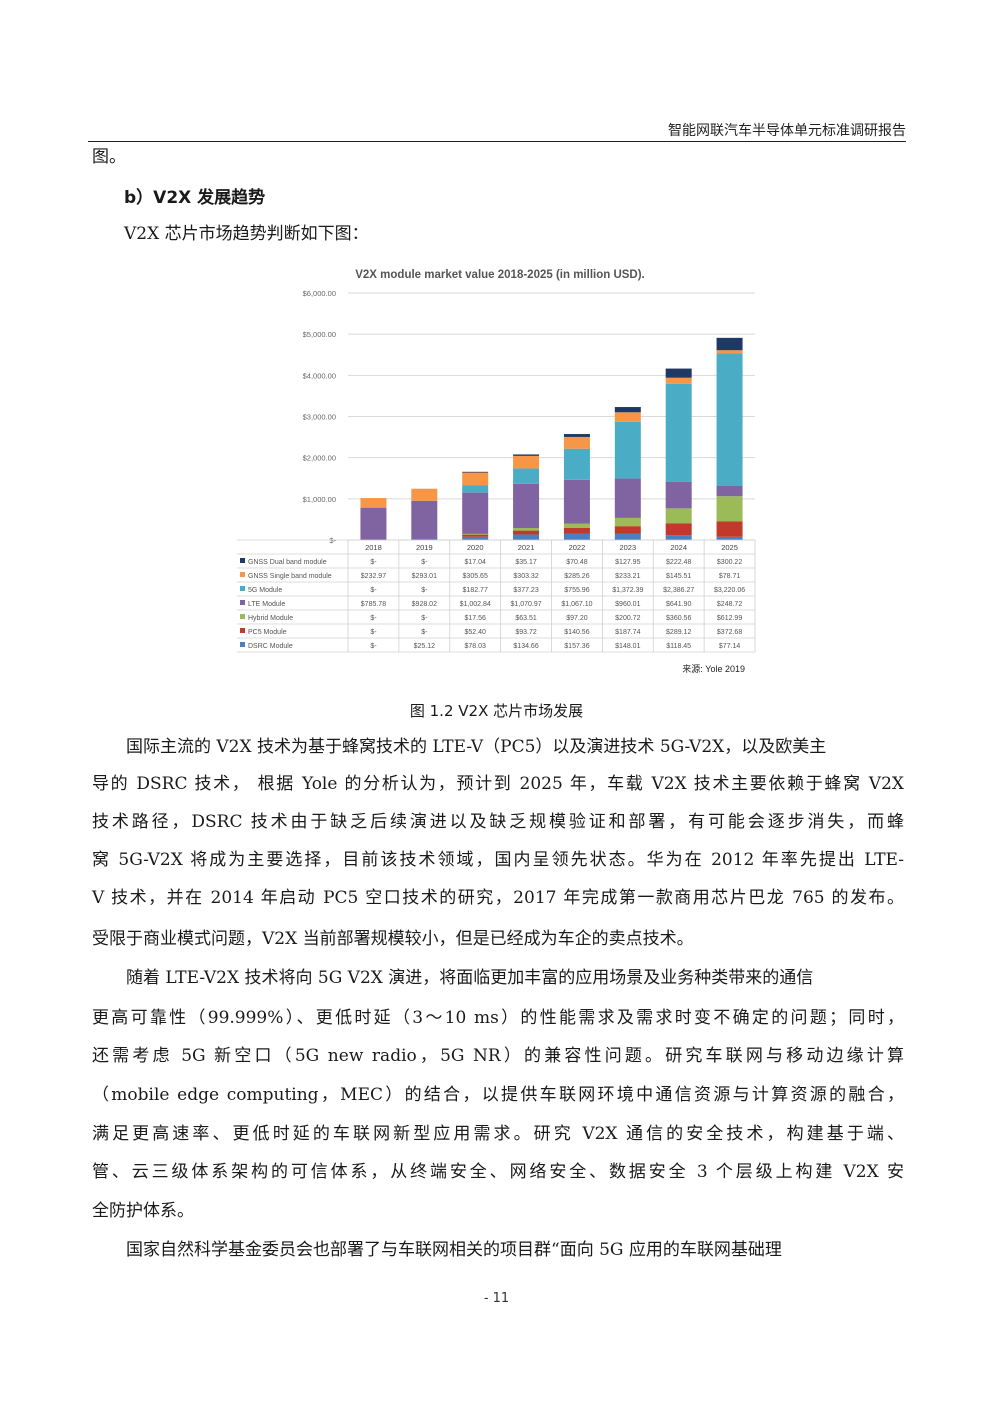  Describe the element at coordinates (729, 604) in the screenshot. I see `data-label: $248.72` at that location.